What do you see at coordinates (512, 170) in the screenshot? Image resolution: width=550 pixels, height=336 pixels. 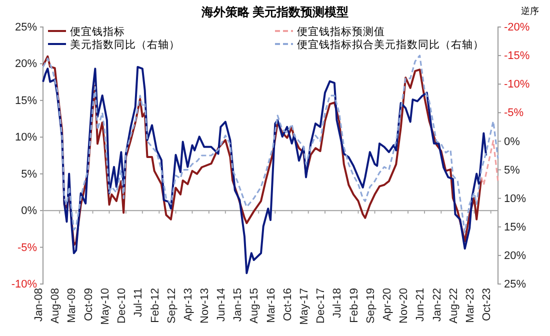 I see `y2-tick-label: 5%` at bounding box center [512, 170].